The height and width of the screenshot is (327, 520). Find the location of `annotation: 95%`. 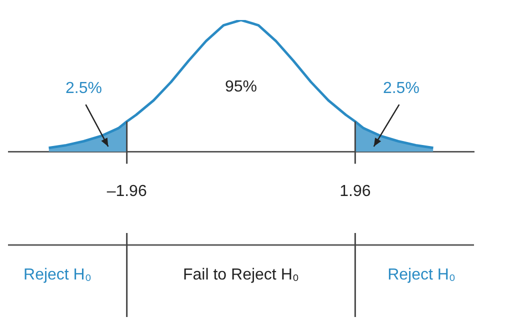

annotation: 95% is located at coordinates (241, 87).